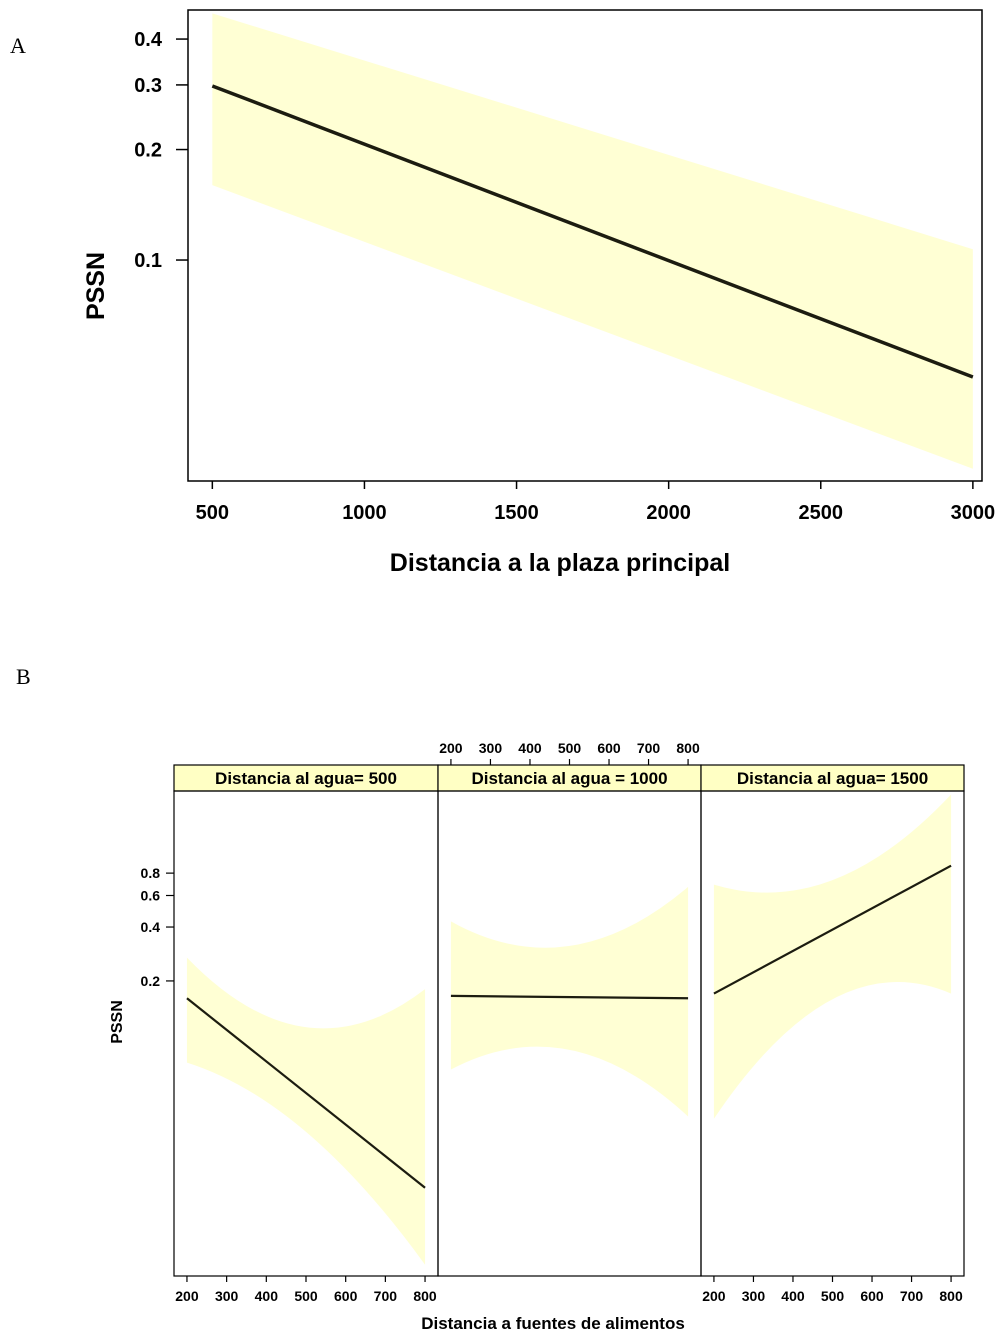 Image resolution: width=997 pixels, height=1335 pixels. What do you see at coordinates (306, 778) in the screenshot?
I see `facet-strip-label: Distancia al agua= 500` at bounding box center [306, 778].